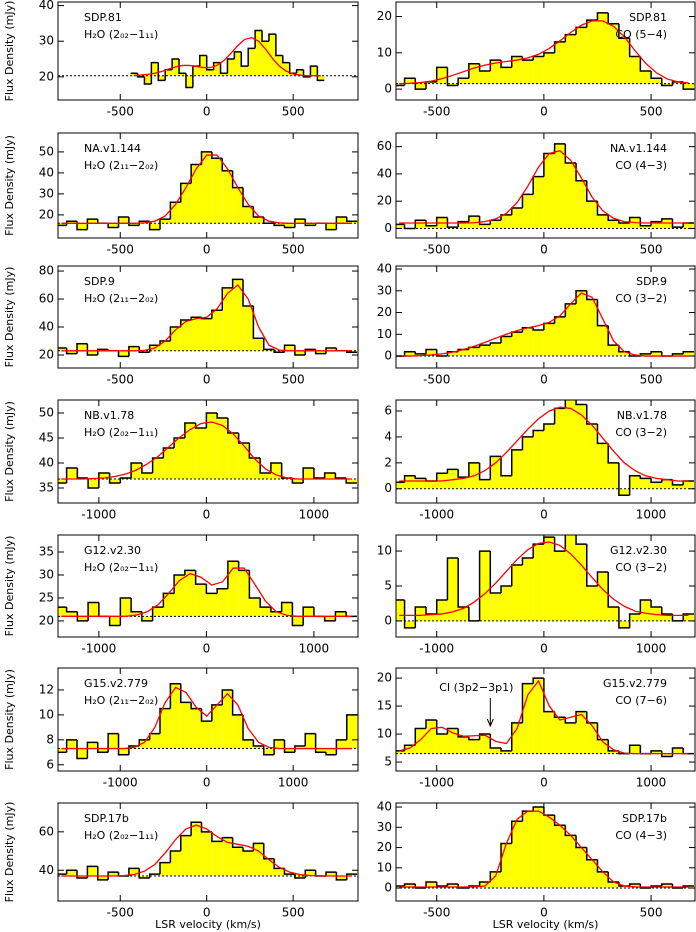 The image size is (696, 932). I want to click on panel: -1000 0 1000 0 2 4 6 NB.v1.78 CO (3−2), so click(540, 460).